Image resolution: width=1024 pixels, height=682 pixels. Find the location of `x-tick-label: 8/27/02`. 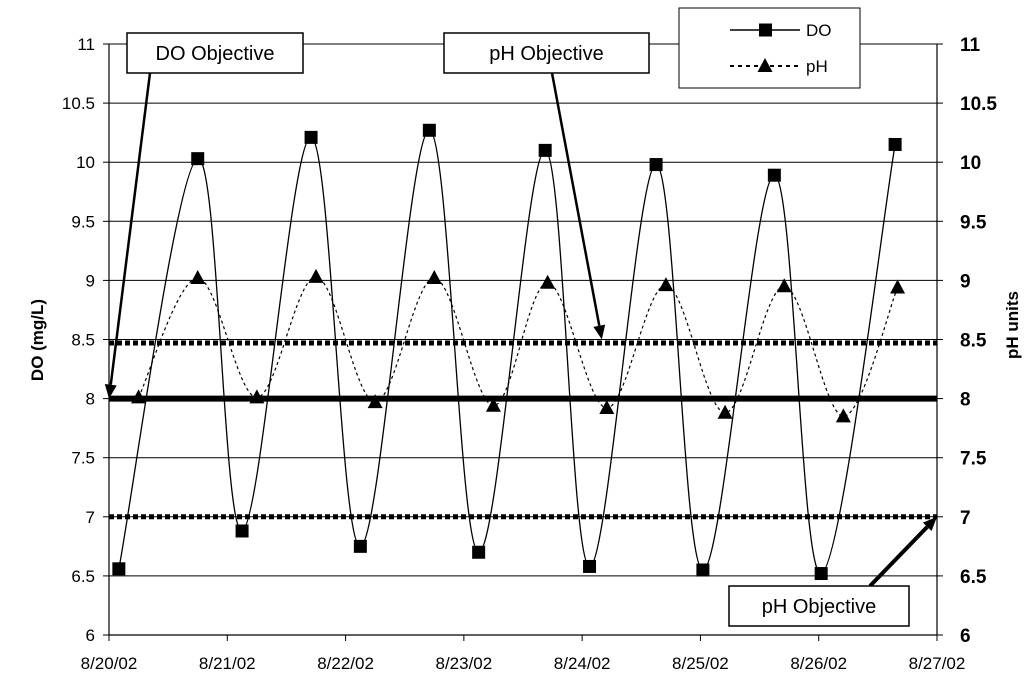

x-tick-label: 8/27/02 is located at coordinates (937, 663).